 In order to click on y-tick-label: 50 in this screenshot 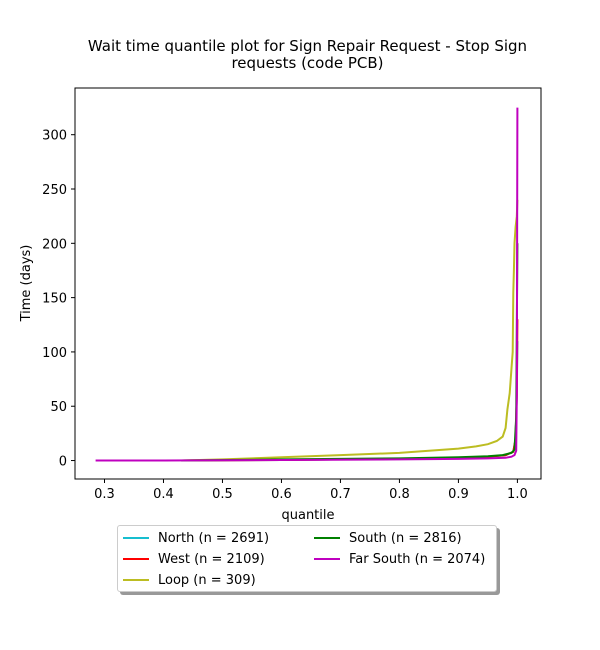, I will do `click(58, 407)`.